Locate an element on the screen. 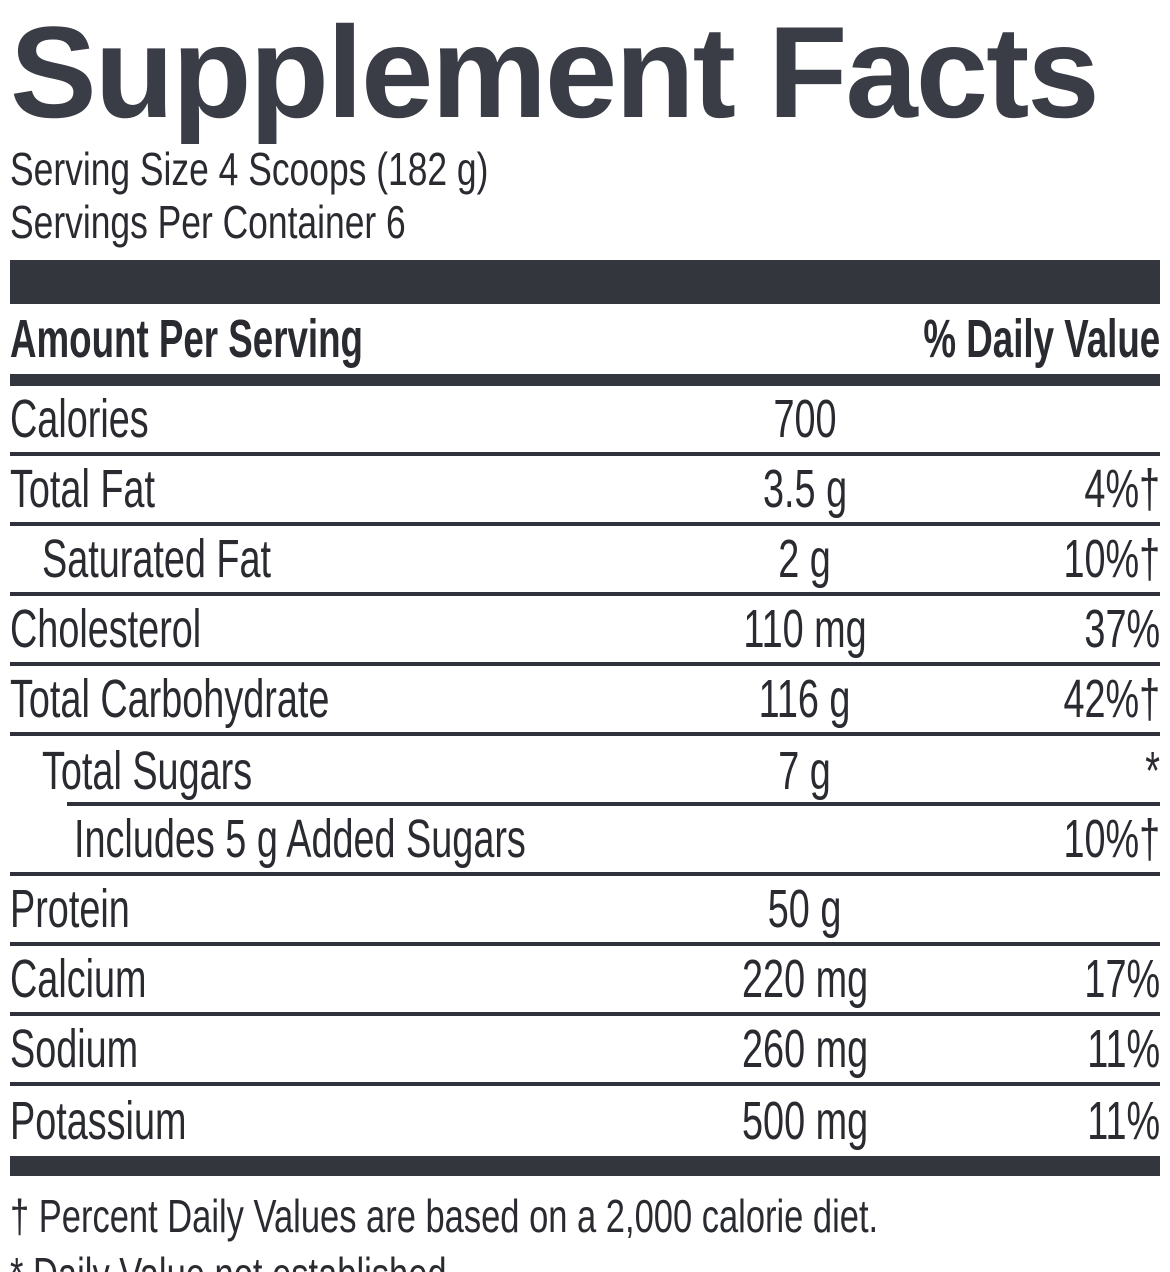  table-row-added-sugars: Includes 5 g Added Sugars 10%† is located at coordinates (585, 841).